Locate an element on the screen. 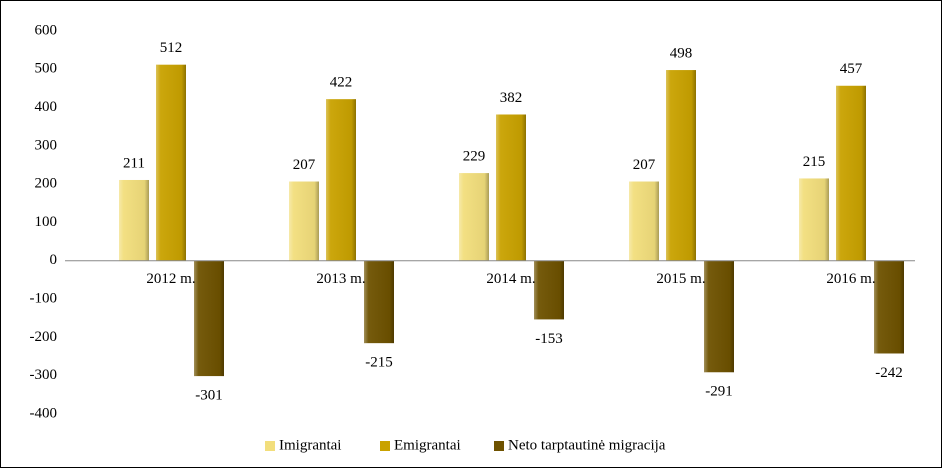 Image resolution: width=942 pixels, height=468 pixels. legend-label: Neto tarptautinė migracija is located at coordinates (587, 445).